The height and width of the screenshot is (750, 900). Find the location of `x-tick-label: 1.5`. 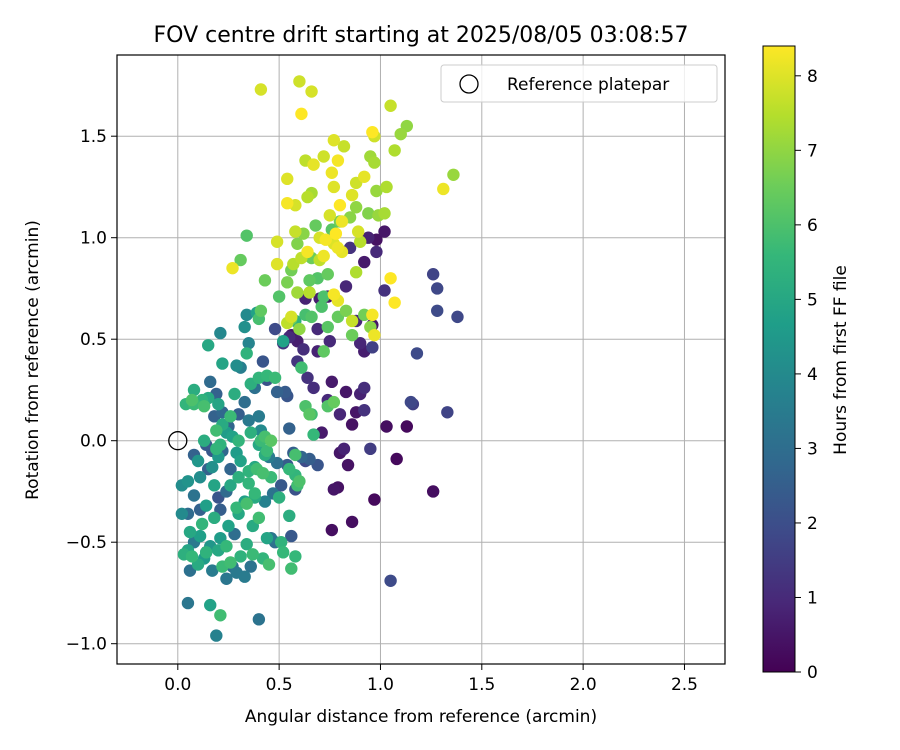

x-tick-label: 1.5 is located at coordinates (481, 685).